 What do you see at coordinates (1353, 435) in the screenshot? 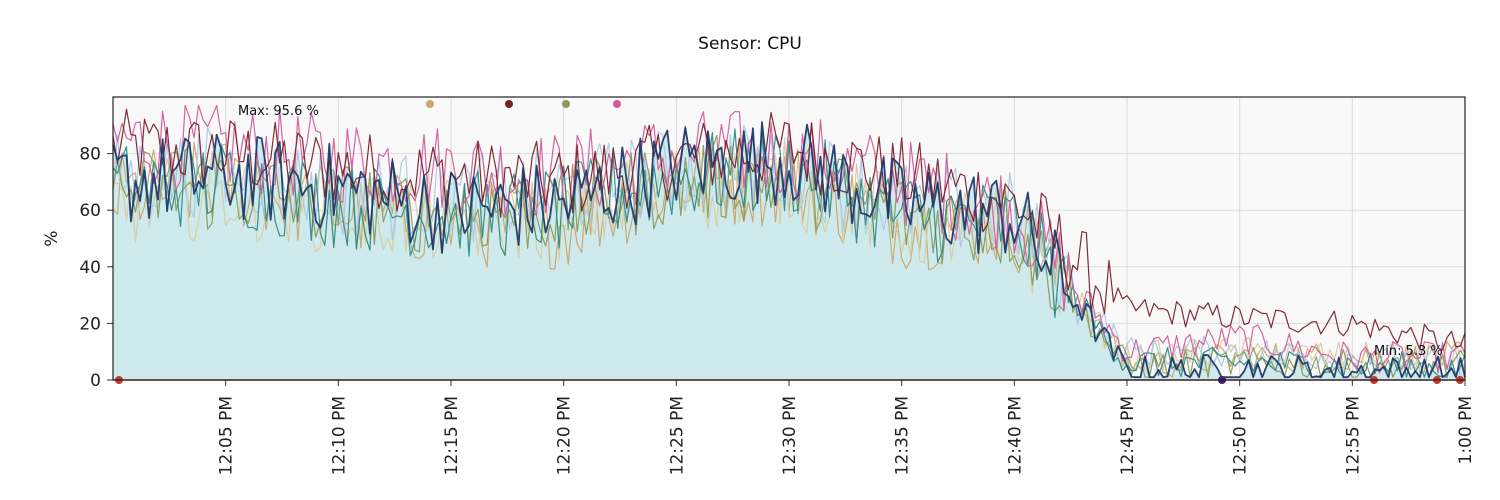
I see `x-tick-label: 12:55 PM` at bounding box center [1353, 435].